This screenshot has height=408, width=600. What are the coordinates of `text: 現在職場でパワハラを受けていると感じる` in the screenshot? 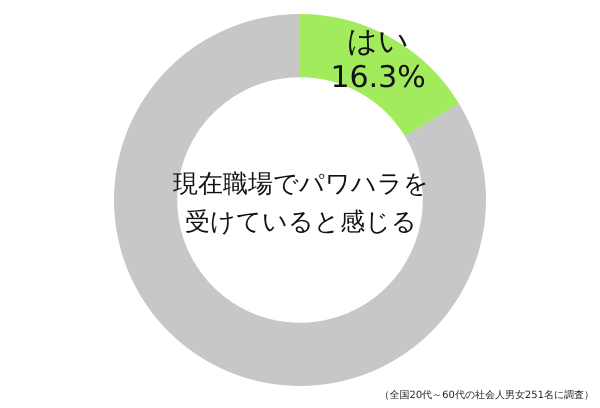 It's located at (301, 203).